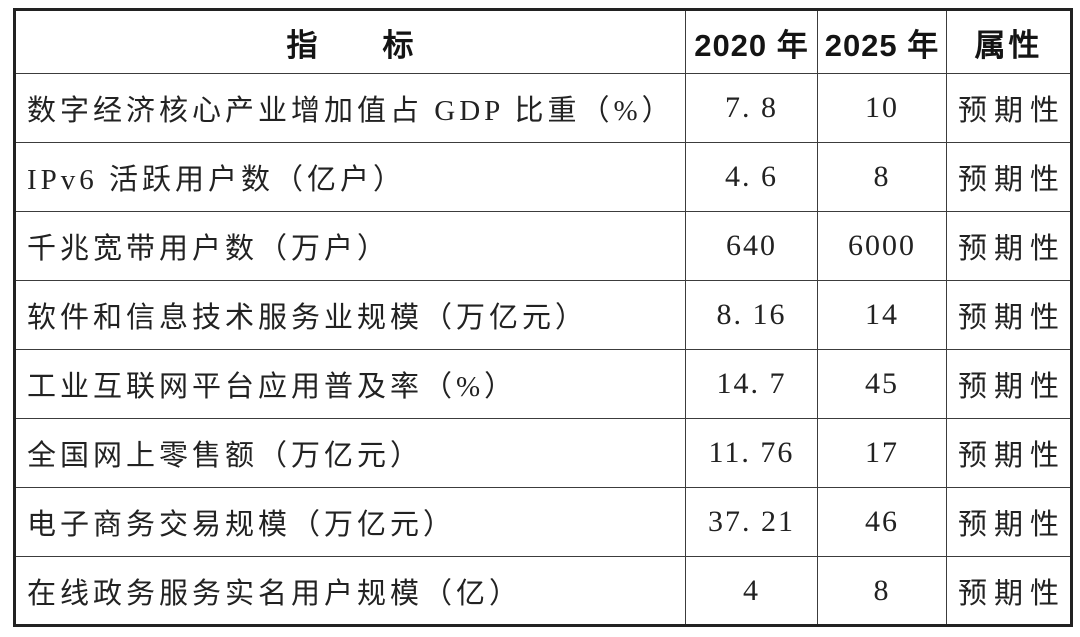 The image size is (1080, 637). I want to click on table-row: 软件和信息技术服务业规模（万亿元） 8. 16 14 预期性, so click(543, 315).